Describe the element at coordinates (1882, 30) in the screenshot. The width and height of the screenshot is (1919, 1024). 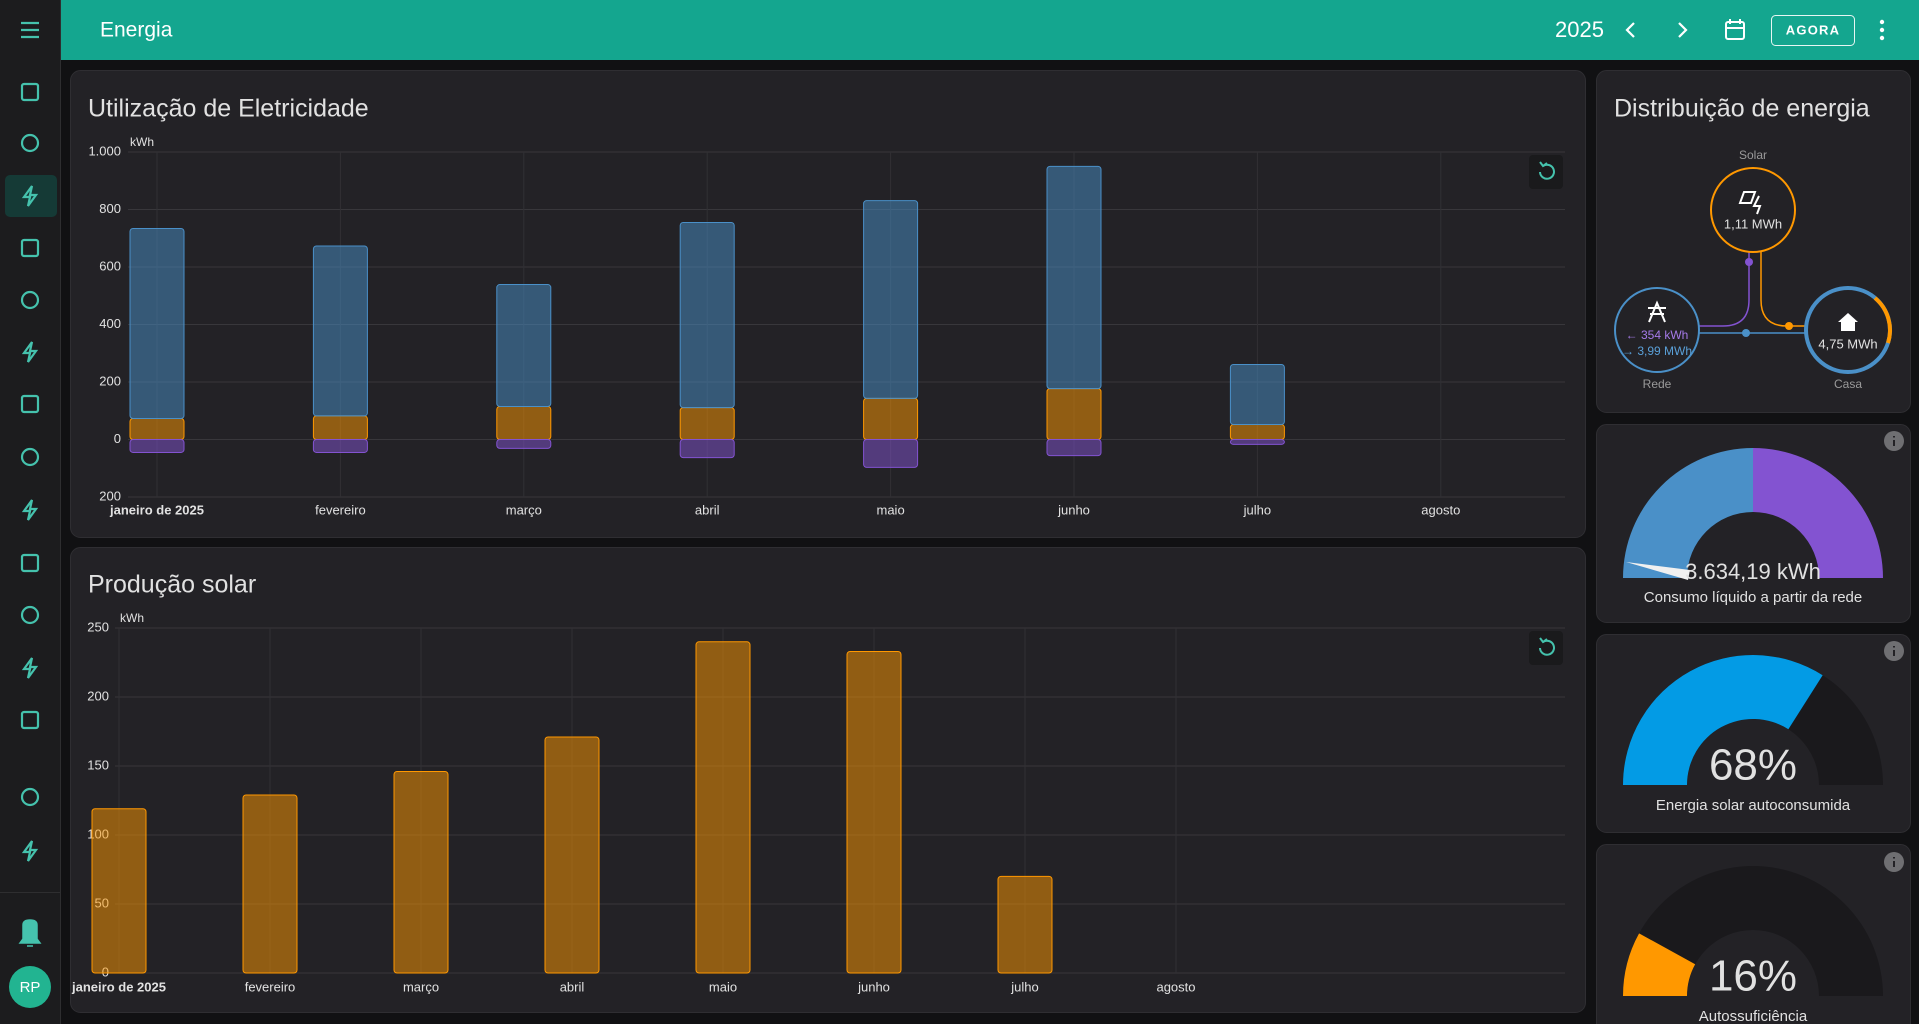
I see `more-button` at that location.